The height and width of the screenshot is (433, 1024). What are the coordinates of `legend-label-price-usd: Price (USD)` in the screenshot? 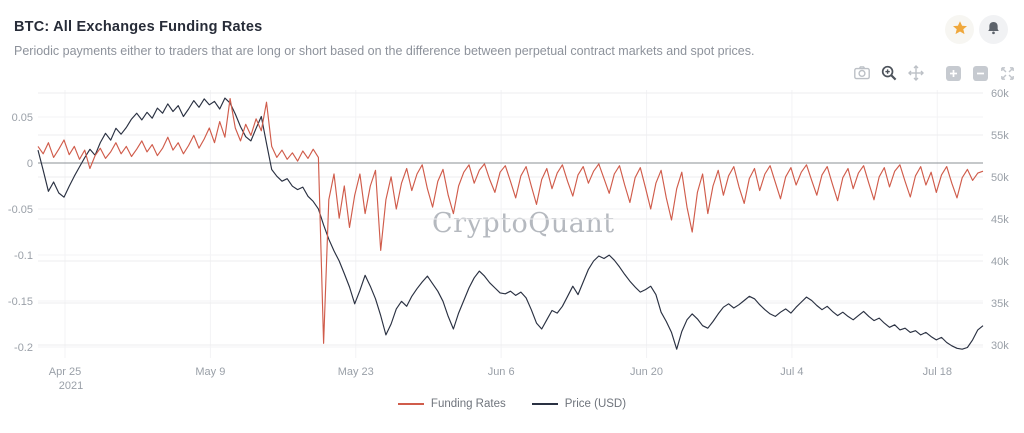 It's located at (595, 404).